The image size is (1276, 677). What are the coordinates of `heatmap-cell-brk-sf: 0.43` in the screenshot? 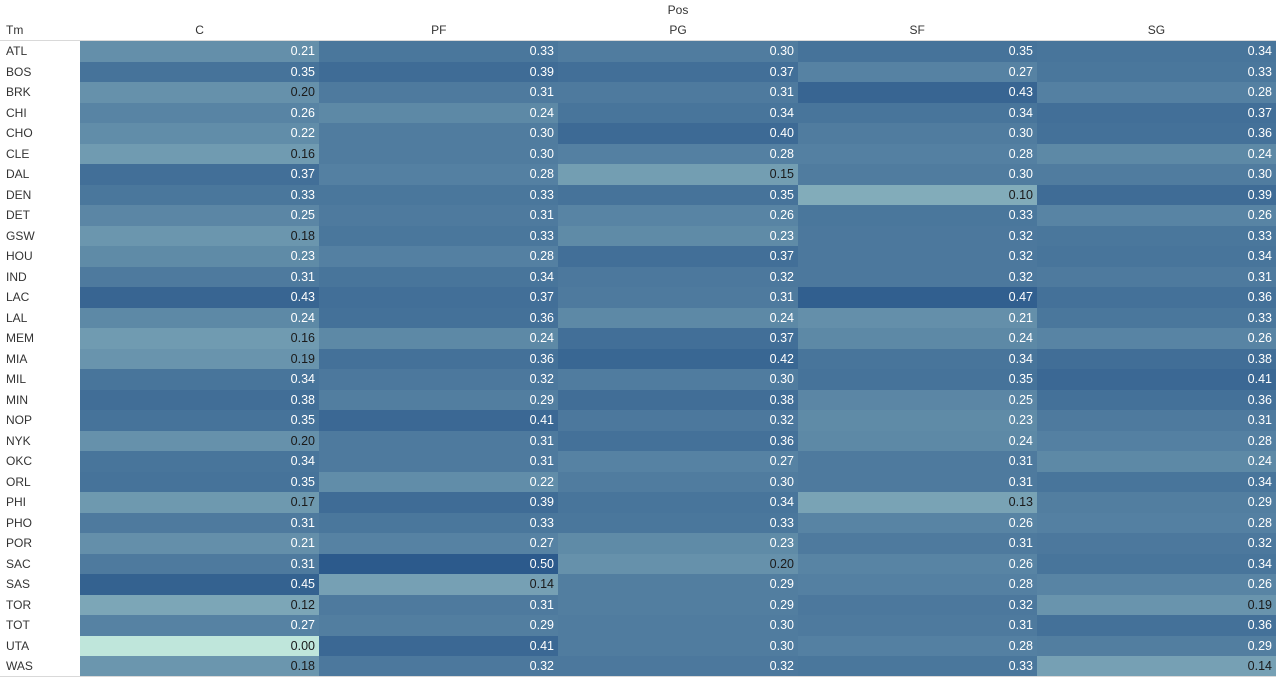 It's located at (917, 92).